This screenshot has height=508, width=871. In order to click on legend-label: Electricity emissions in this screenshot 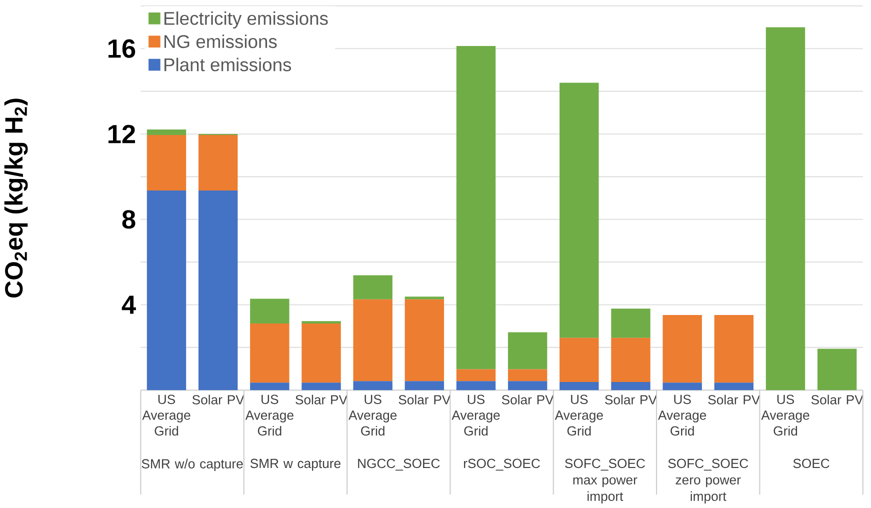, I will do `click(246, 20)`.